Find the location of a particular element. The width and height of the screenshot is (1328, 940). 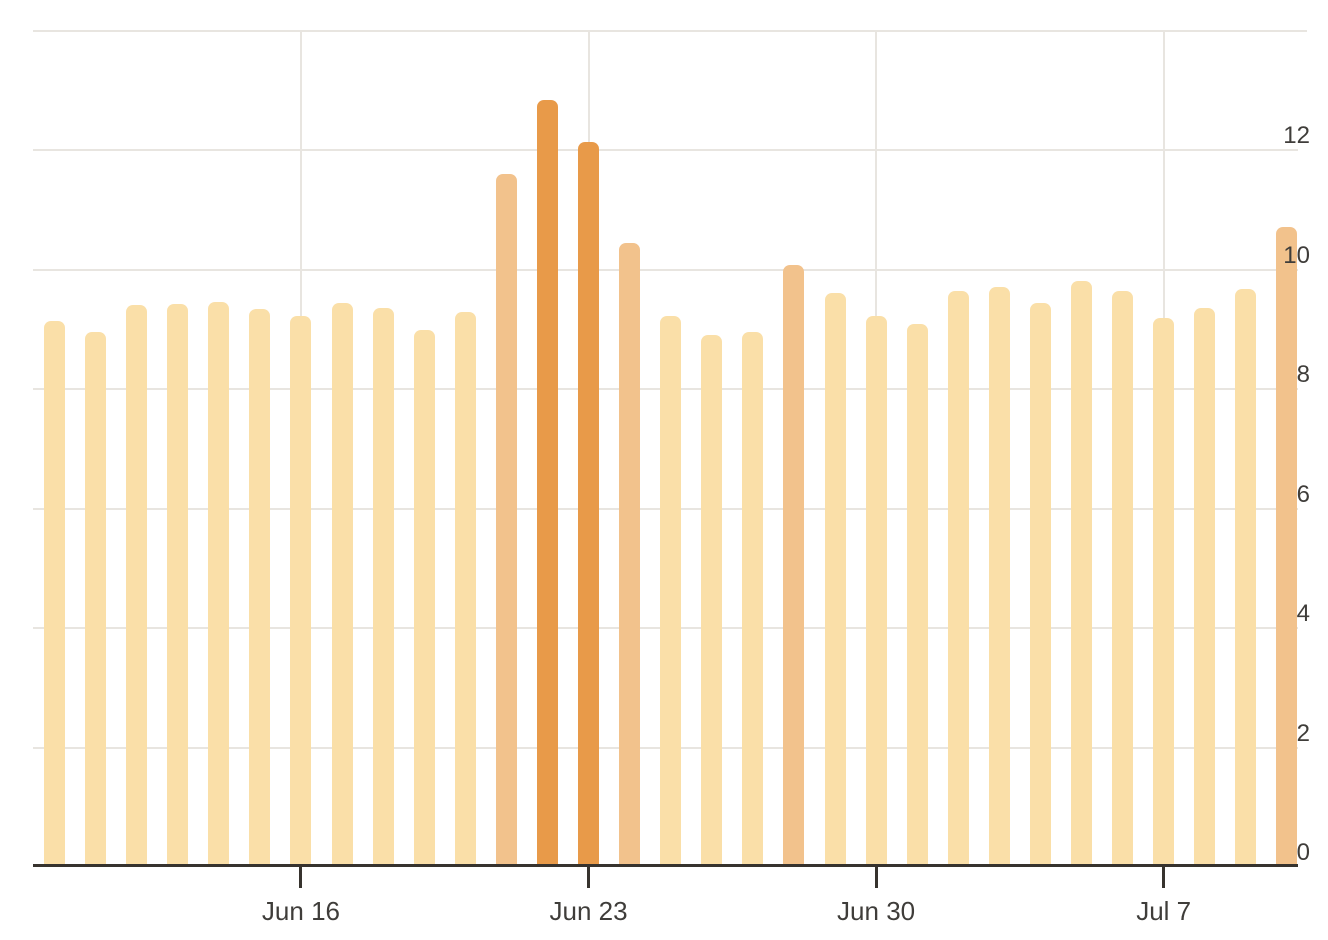

x-axis-label-jun-30: Jun 30 is located at coordinates (876, 911).